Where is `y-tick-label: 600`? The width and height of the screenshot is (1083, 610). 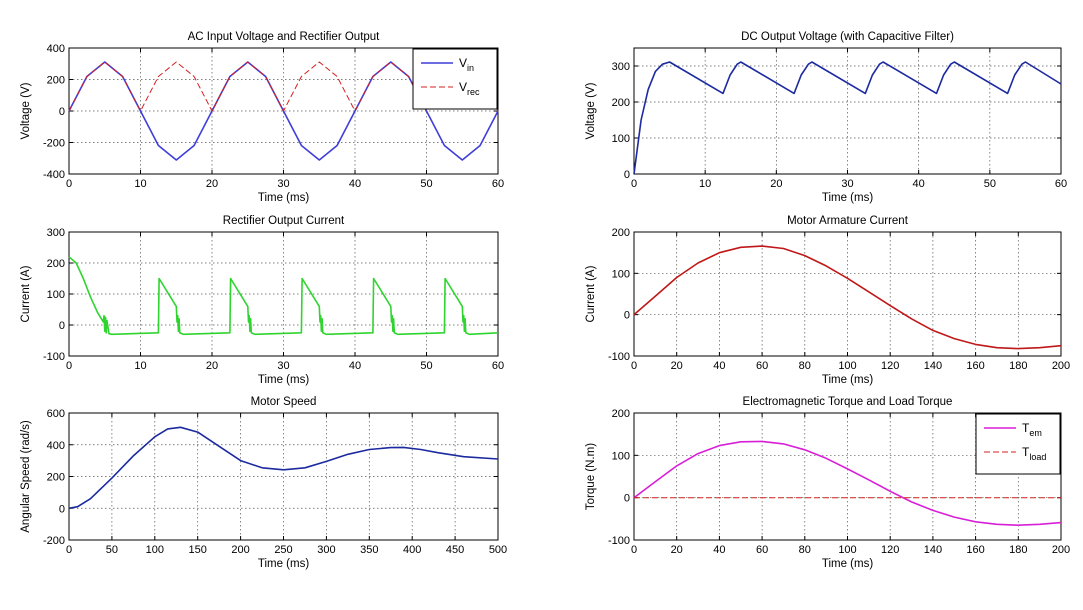 y-tick-label: 600 is located at coordinates (56, 414).